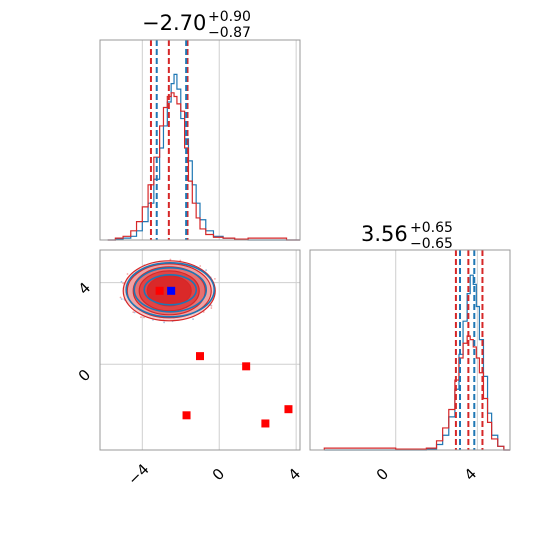  Describe the element at coordinates (384, 234) in the screenshot. I see `title-param1-median: 3.56` at that location.